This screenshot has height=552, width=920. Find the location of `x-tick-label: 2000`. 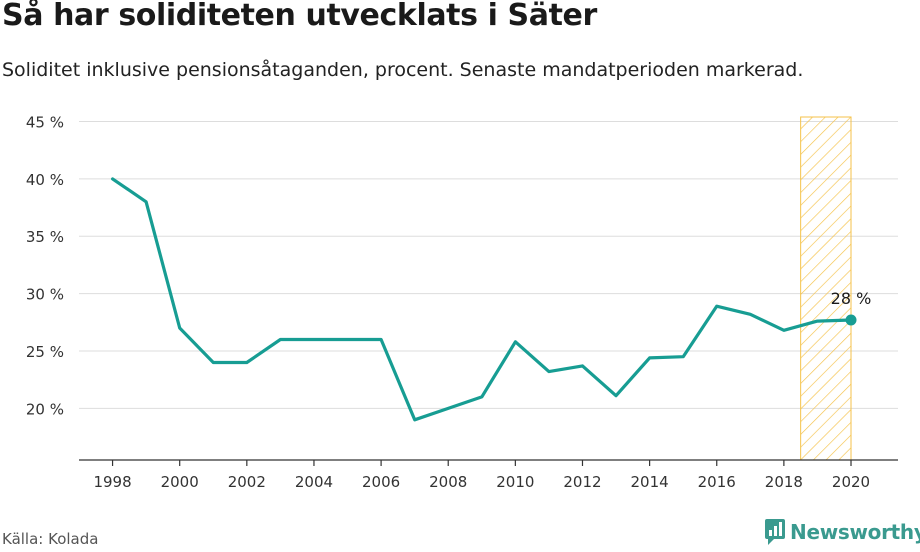

x-tick-label: 2000 is located at coordinates (180, 482).